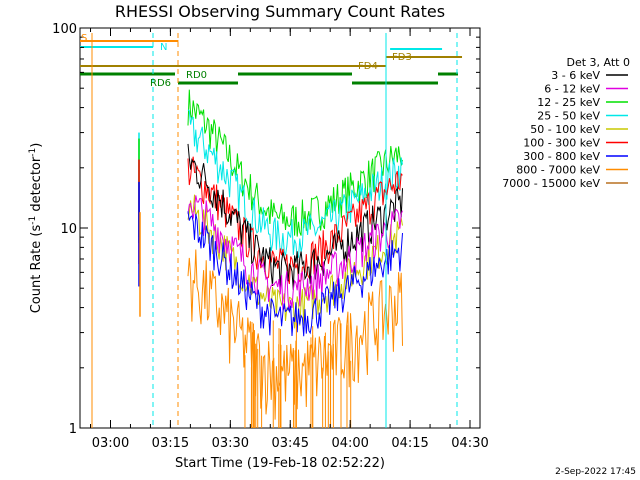  What do you see at coordinates (64, 29) in the screenshot?
I see `y-tick-label: 100` at bounding box center [64, 29].